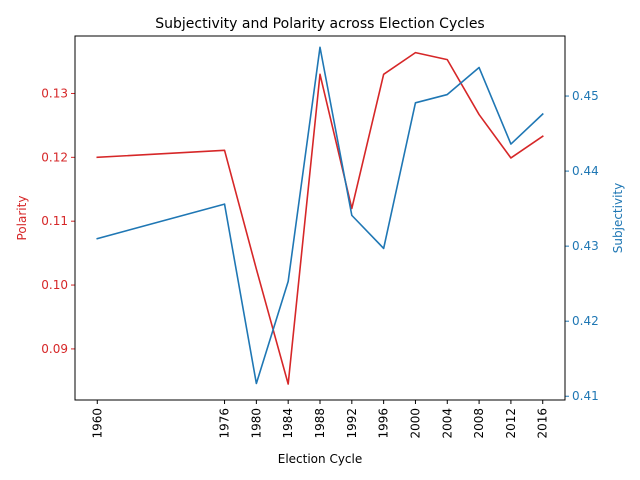 Image resolution: width=640 pixels, height=480 pixels. Describe the element at coordinates (543, 423) in the screenshot. I see `x-tick-label: 2016` at that location.